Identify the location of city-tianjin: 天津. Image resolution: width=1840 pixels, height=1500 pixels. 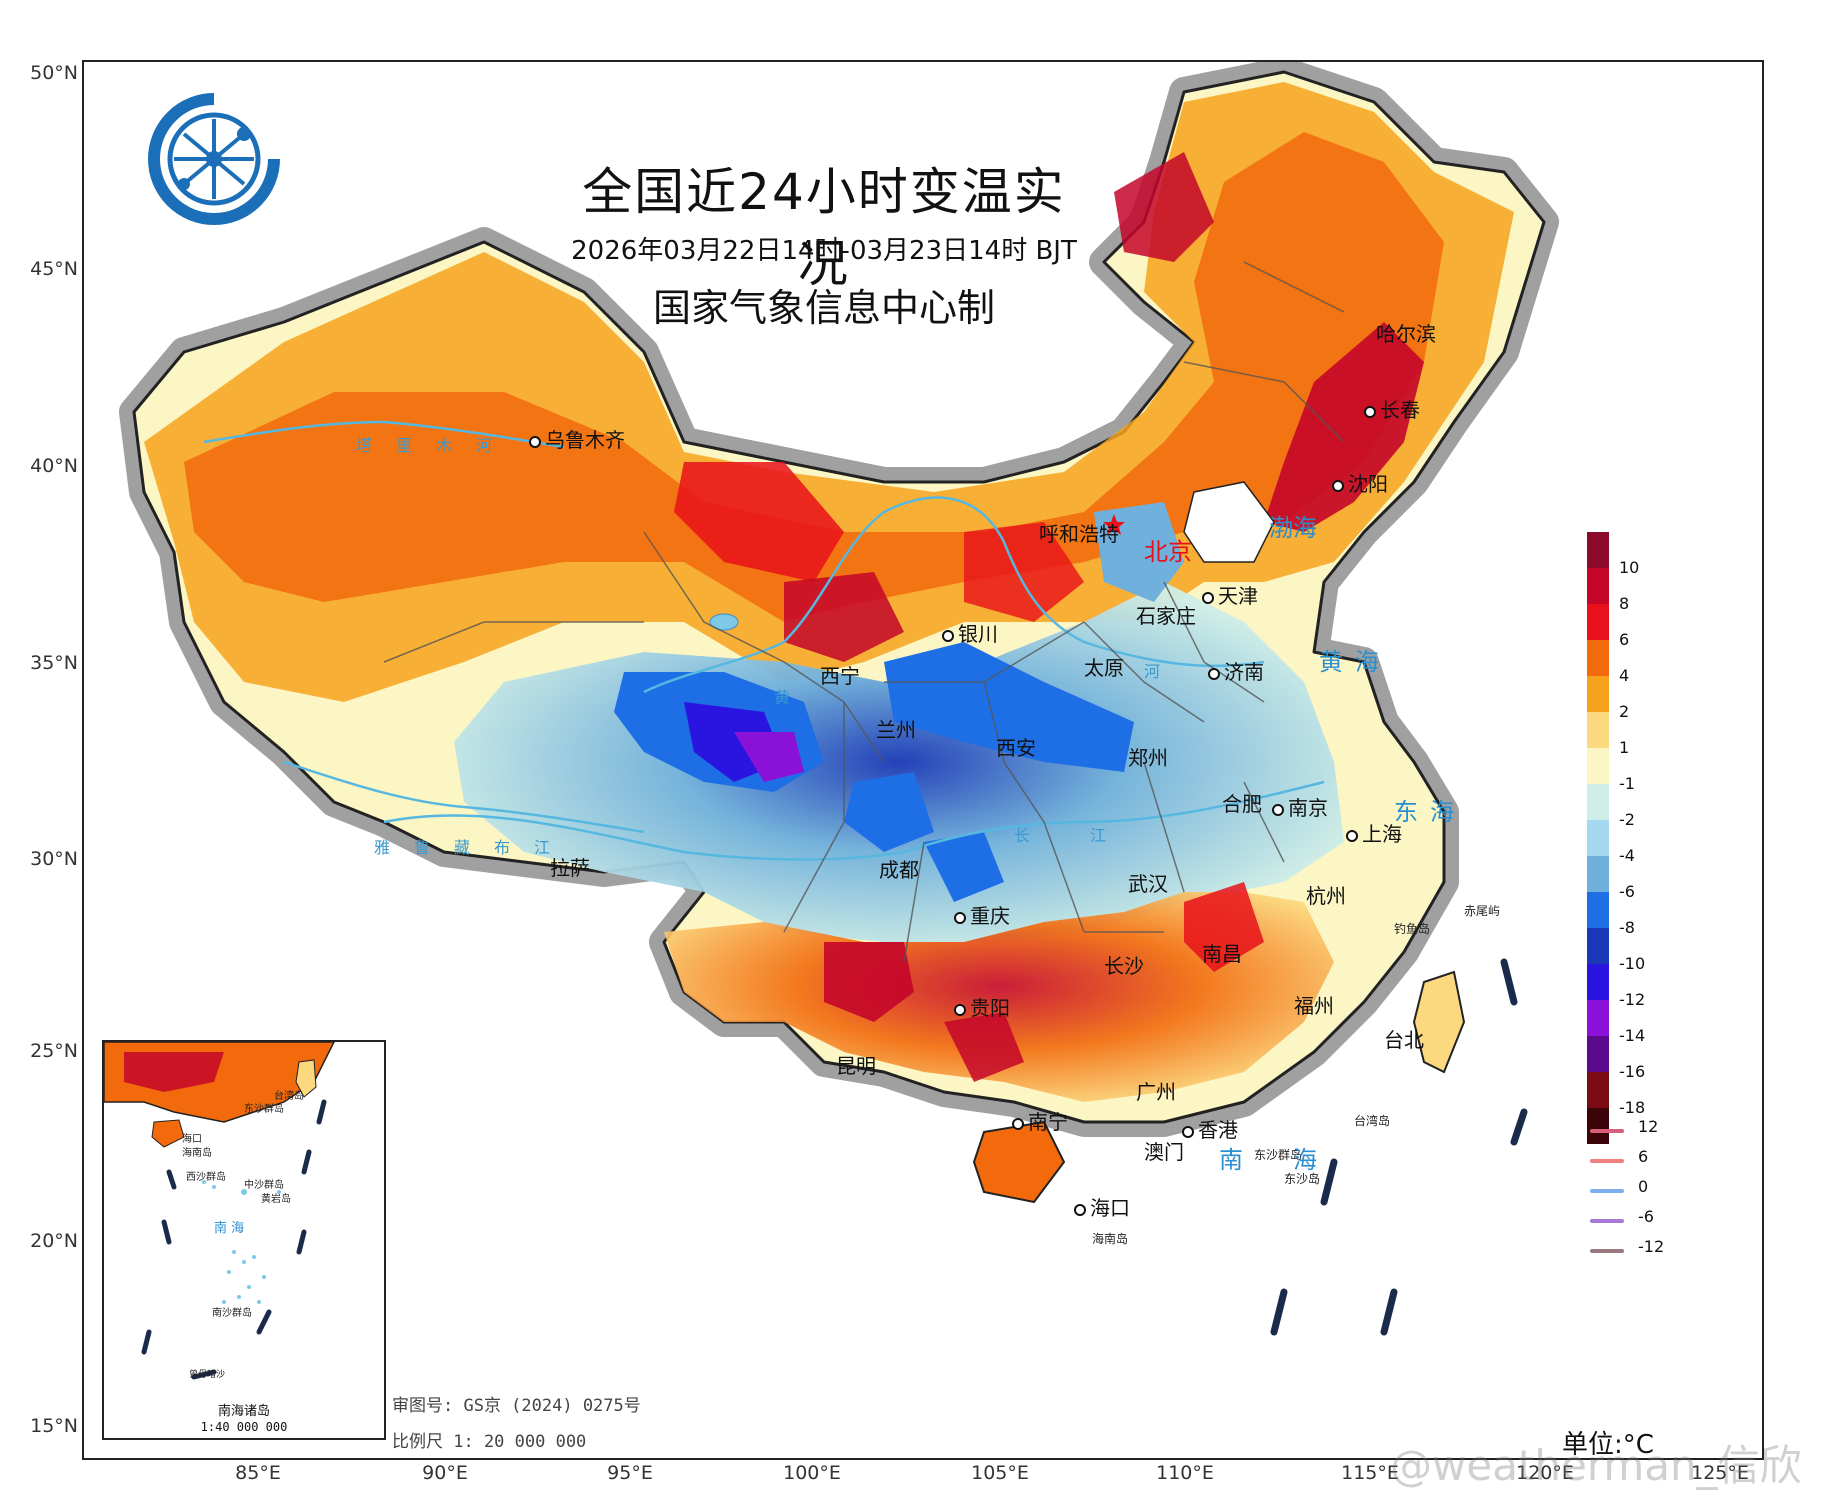
(1230, 594).